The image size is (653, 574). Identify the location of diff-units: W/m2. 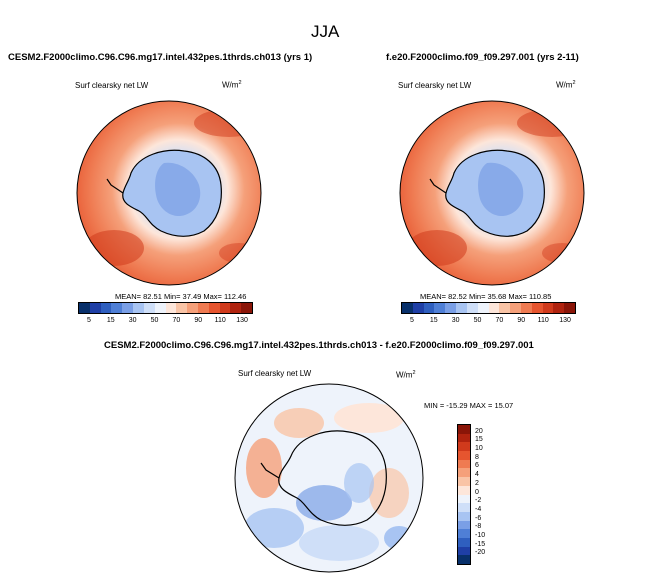
(406, 375).